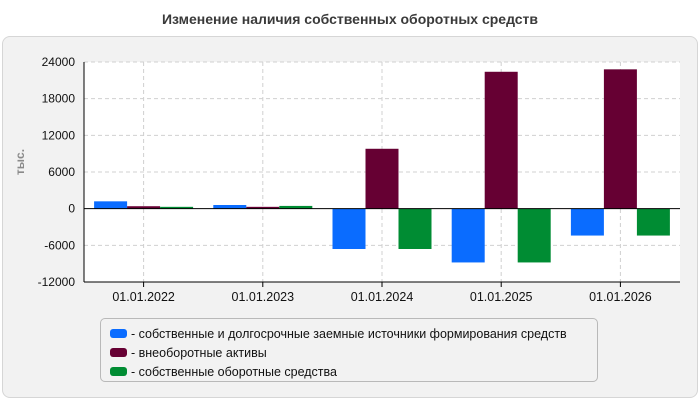  Describe the element at coordinates (382, 297) in the screenshot. I see `x-tick-label: 01.01.2024` at that location.